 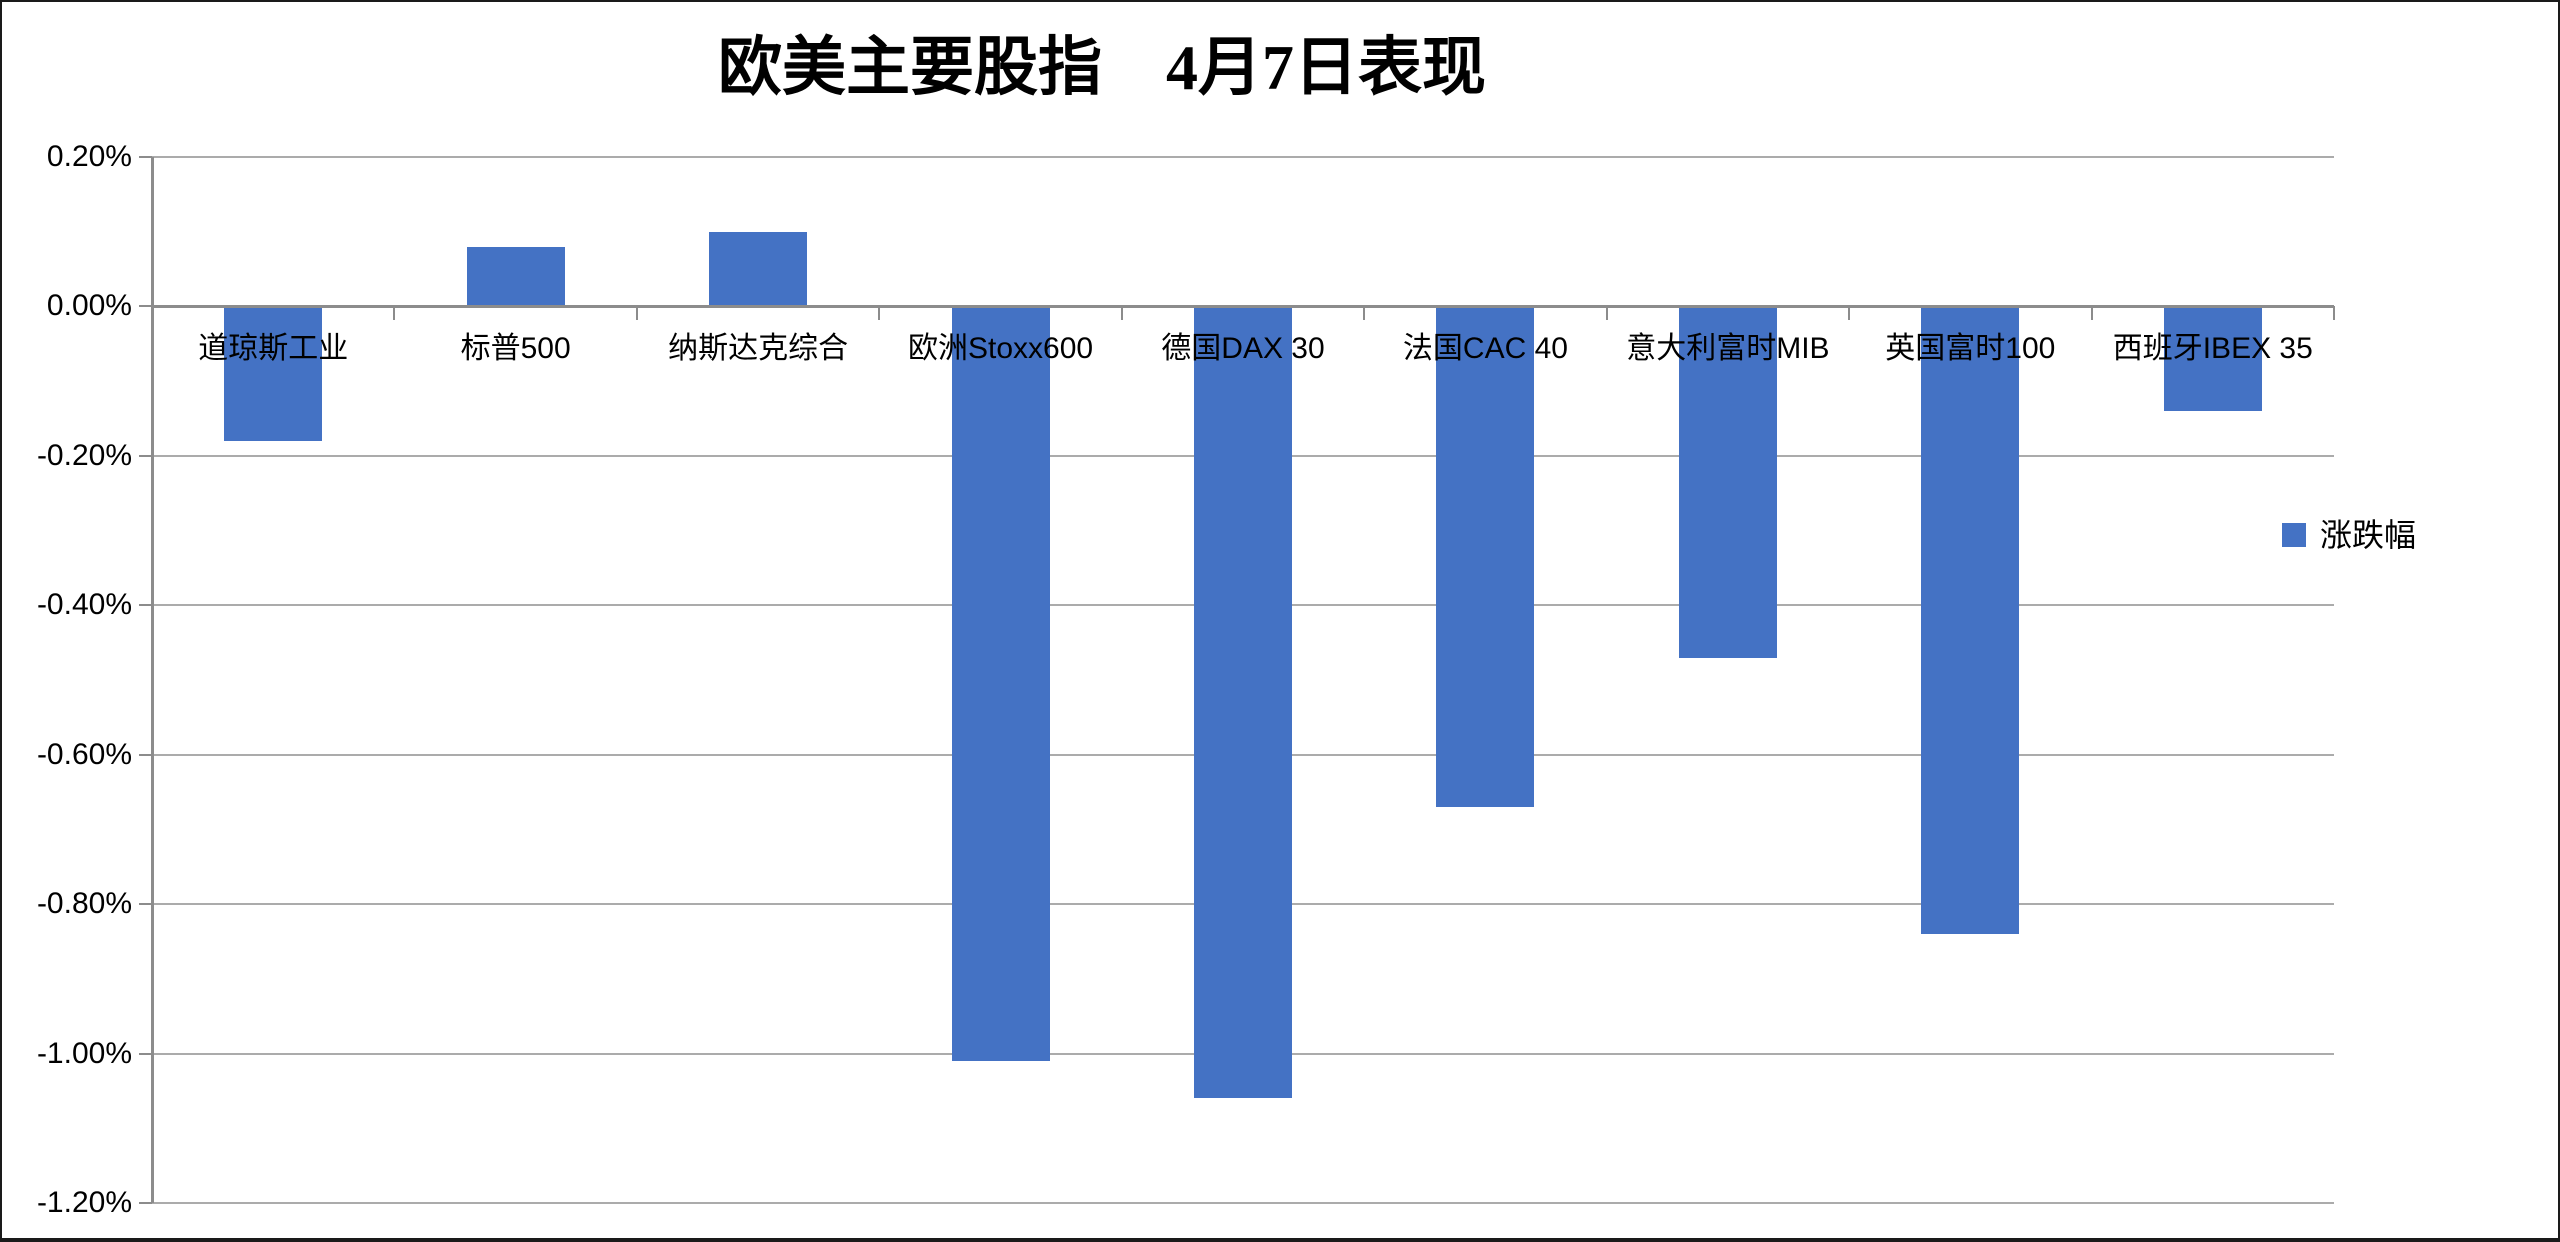 I want to click on y-tick-label: -1.00%, so click(x=84, y=1053).